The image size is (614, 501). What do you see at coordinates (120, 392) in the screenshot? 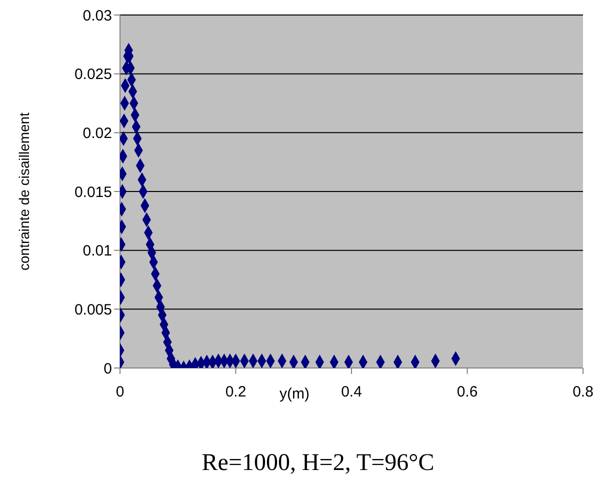
I see `x-tick-label: 0` at bounding box center [120, 392].